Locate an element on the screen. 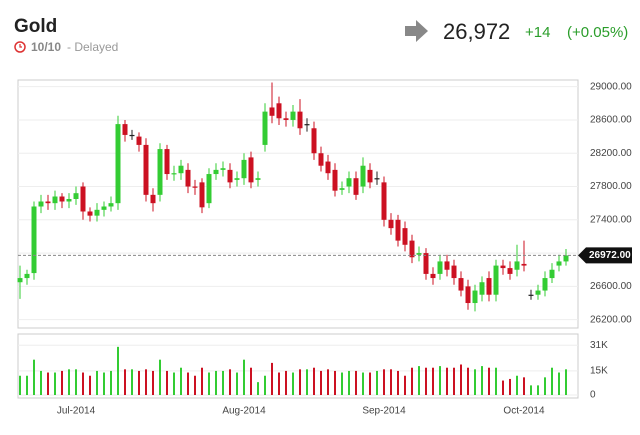 This screenshot has height=435, width=640. y-tick-label: 29000.00 is located at coordinates (611, 86).